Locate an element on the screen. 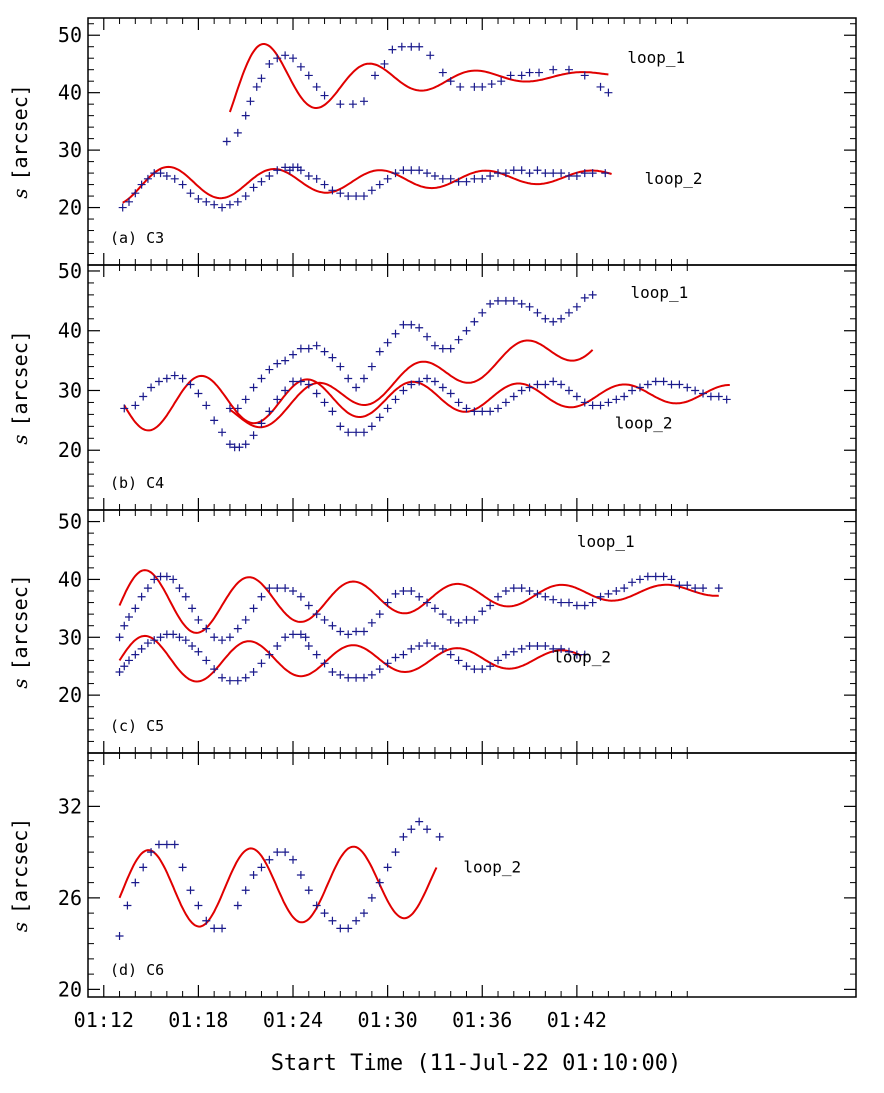  y-tick-label: 40 is located at coordinates (70, 93).